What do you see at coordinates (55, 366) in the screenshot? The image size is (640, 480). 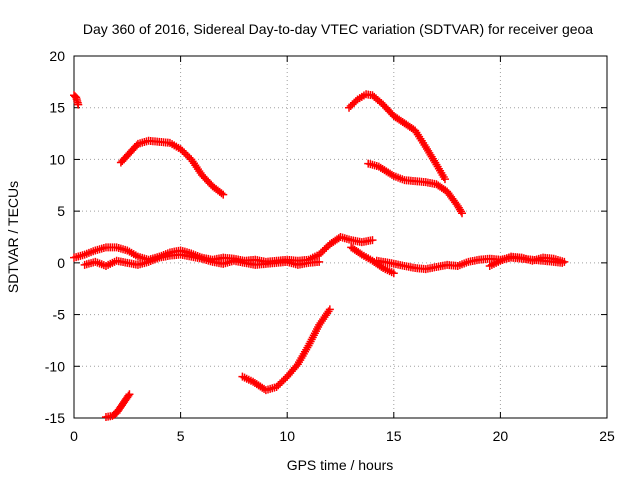 I see `y-tick-label: -10` at bounding box center [55, 366].